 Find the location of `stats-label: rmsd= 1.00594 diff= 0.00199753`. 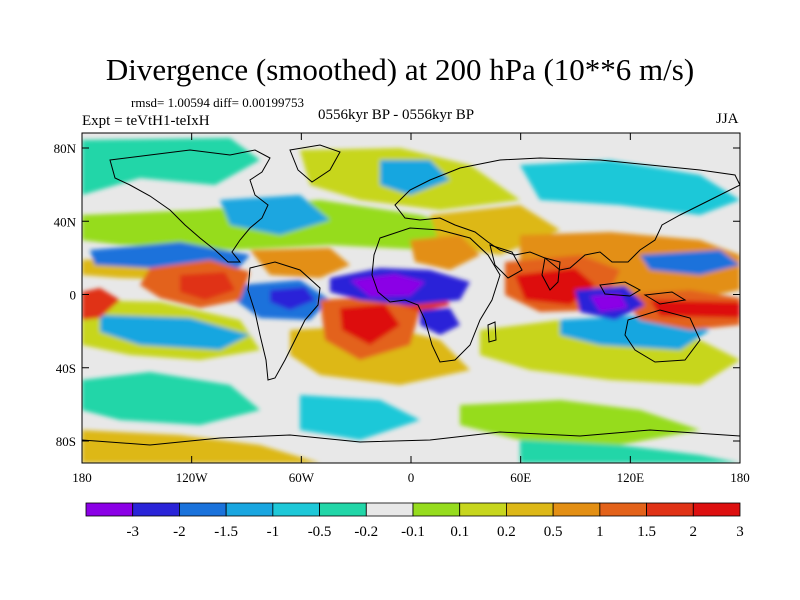

stats-label: rmsd= 1.00594 diff= 0.00199753 is located at coordinates (217, 102).